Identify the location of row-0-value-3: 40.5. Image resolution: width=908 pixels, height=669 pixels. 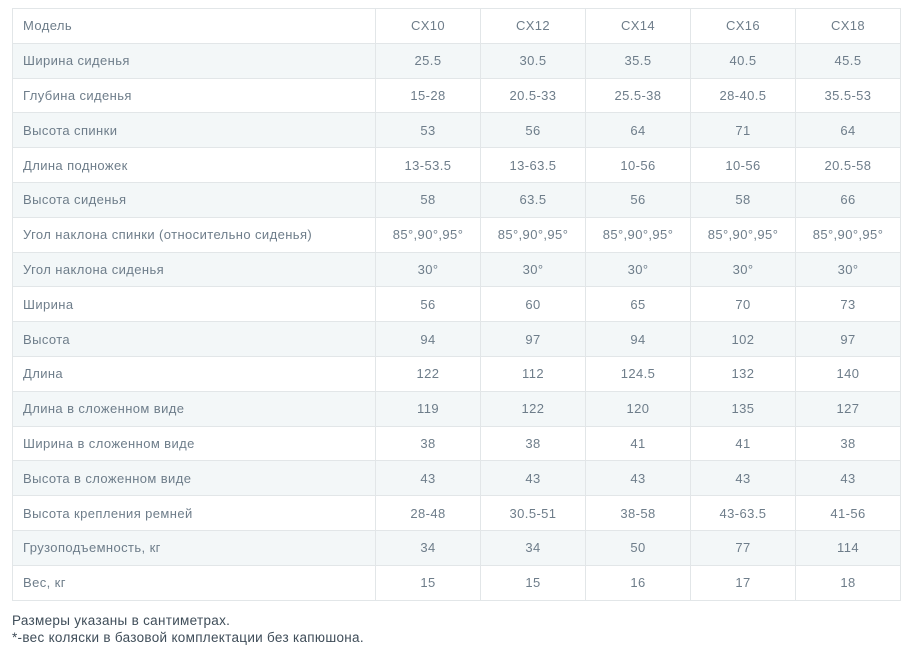
(743, 60).